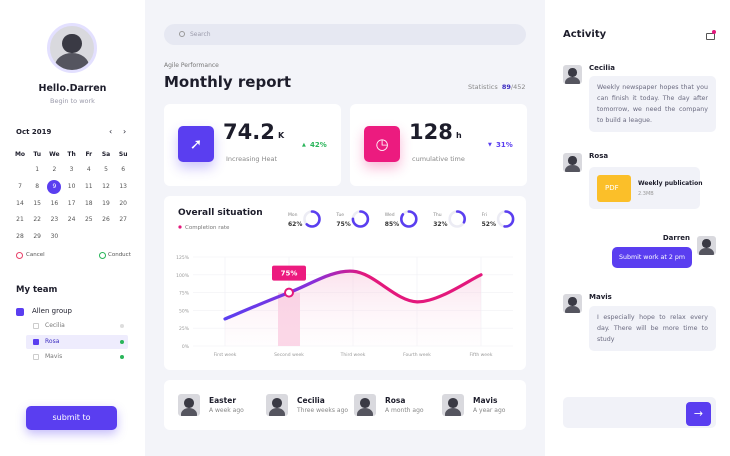  What do you see at coordinates (710, 36) in the screenshot?
I see `mail-icon` at bounding box center [710, 36].